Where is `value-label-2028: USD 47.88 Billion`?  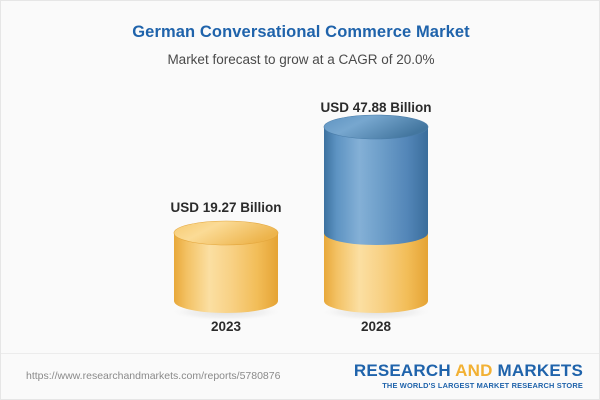 value-label-2028: USD 47.88 Billion is located at coordinates (376, 107).